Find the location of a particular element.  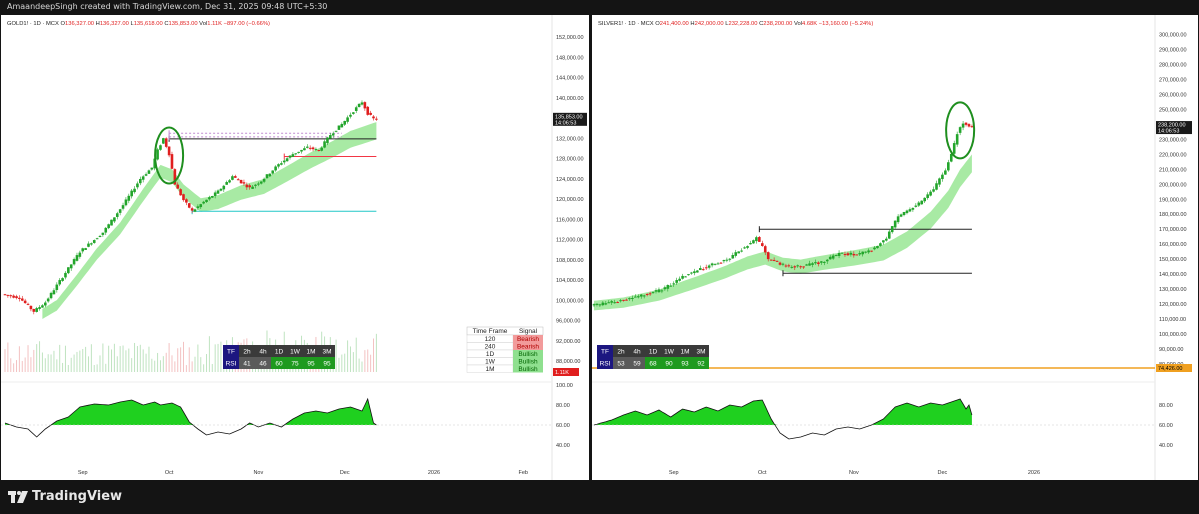

rsi-header-label: RSI is located at coordinates (231, 364).